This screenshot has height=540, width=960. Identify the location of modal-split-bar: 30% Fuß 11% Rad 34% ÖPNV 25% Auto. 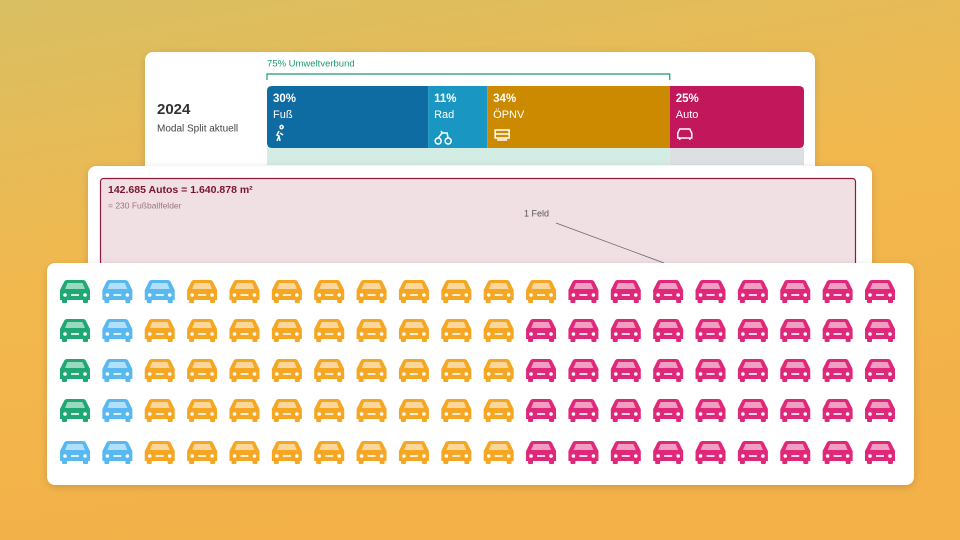
(535, 119).